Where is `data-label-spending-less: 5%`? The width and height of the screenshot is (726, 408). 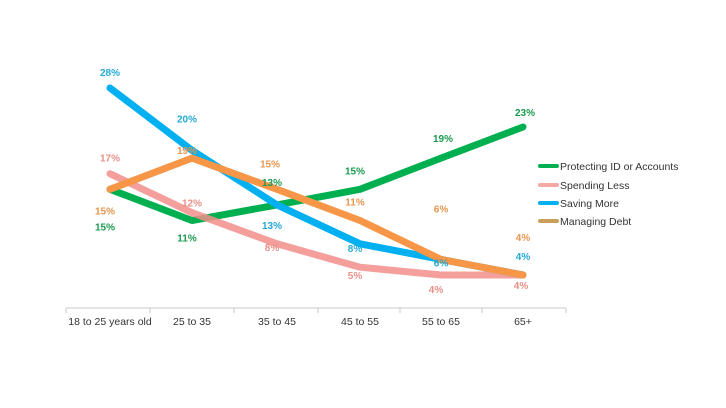 data-label-spending-less: 5% is located at coordinates (355, 276).